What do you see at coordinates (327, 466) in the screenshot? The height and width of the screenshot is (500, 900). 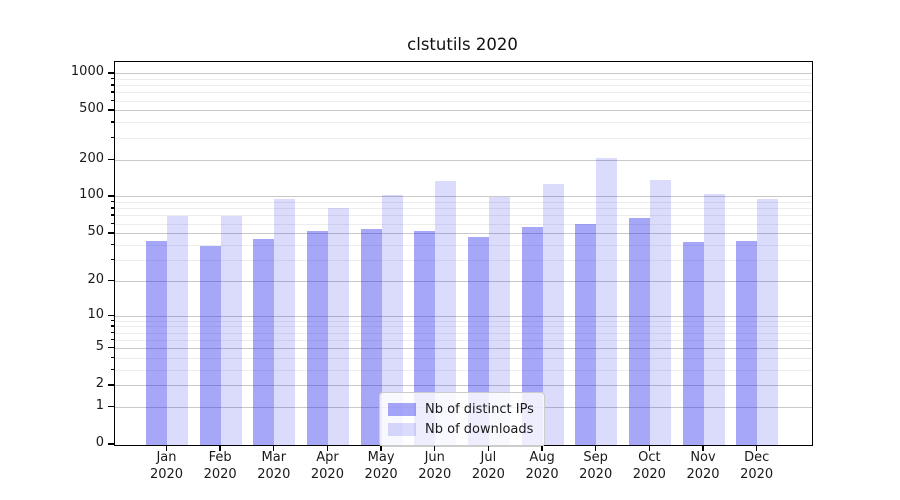 I see `x-tick-label: Apr 2020` at bounding box center [327, 466].